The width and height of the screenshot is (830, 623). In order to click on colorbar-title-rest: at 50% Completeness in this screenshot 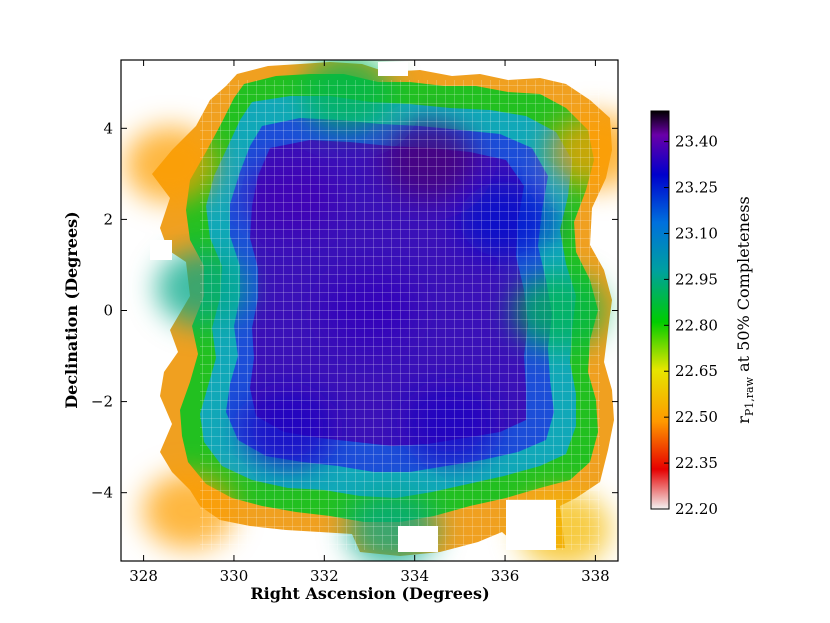, I will do `click(743, 286)`.